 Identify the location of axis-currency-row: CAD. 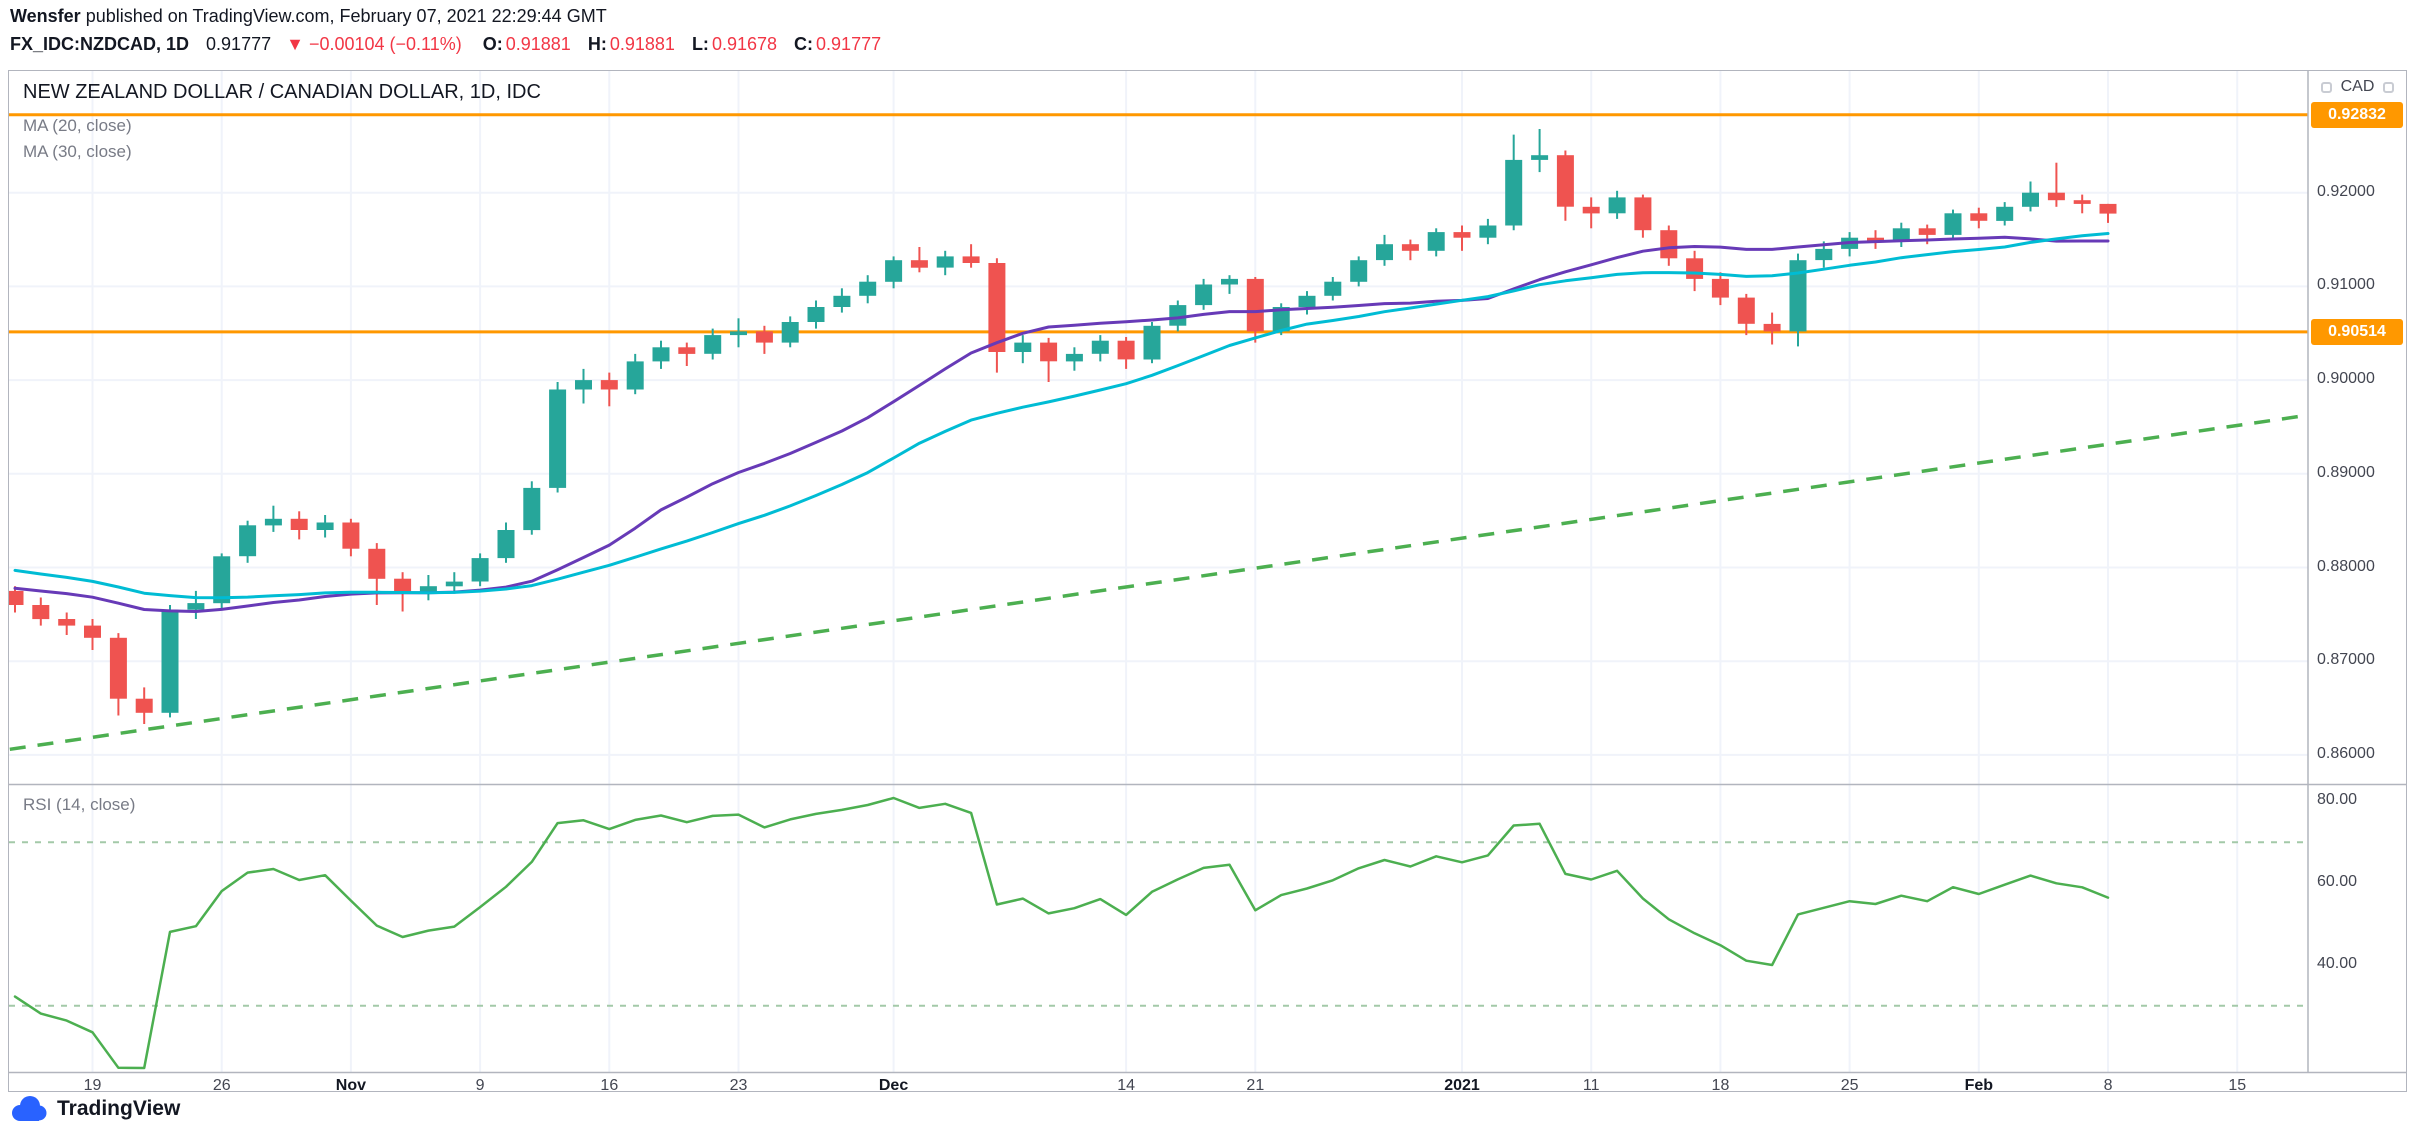
(2357, 87).